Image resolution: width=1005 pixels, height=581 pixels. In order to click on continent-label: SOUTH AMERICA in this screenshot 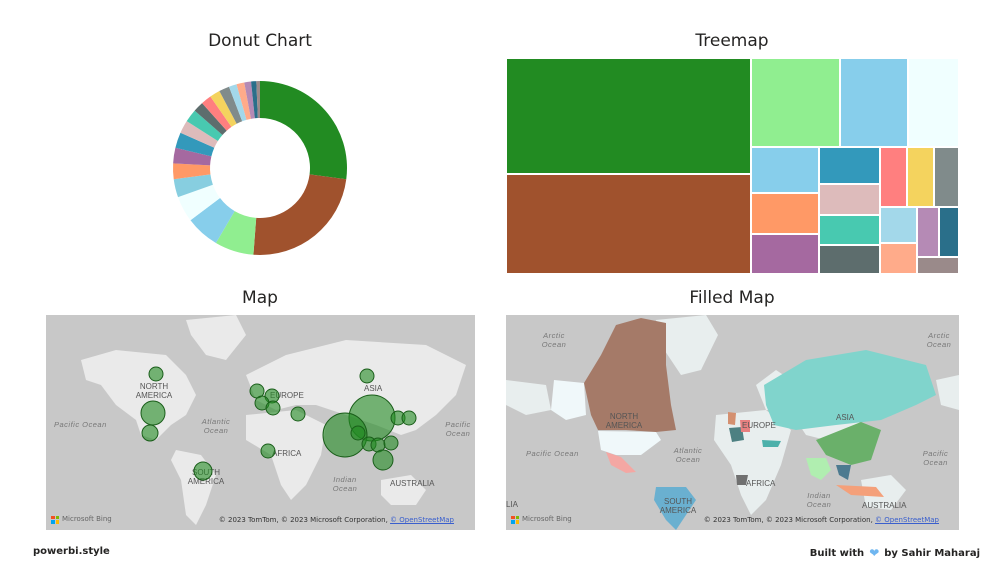, I will do `click(678, 506)`.